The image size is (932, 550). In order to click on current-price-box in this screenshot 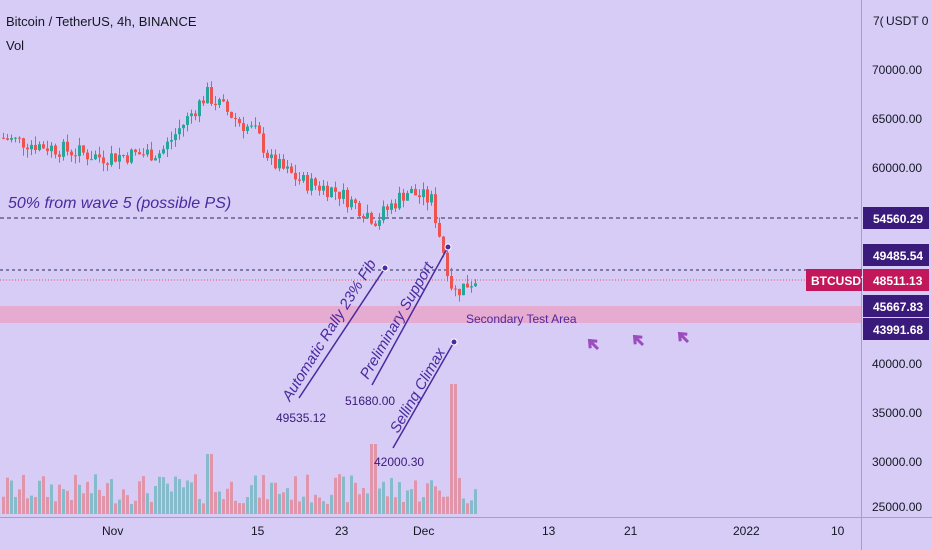, I will do `click(896, 280)`.